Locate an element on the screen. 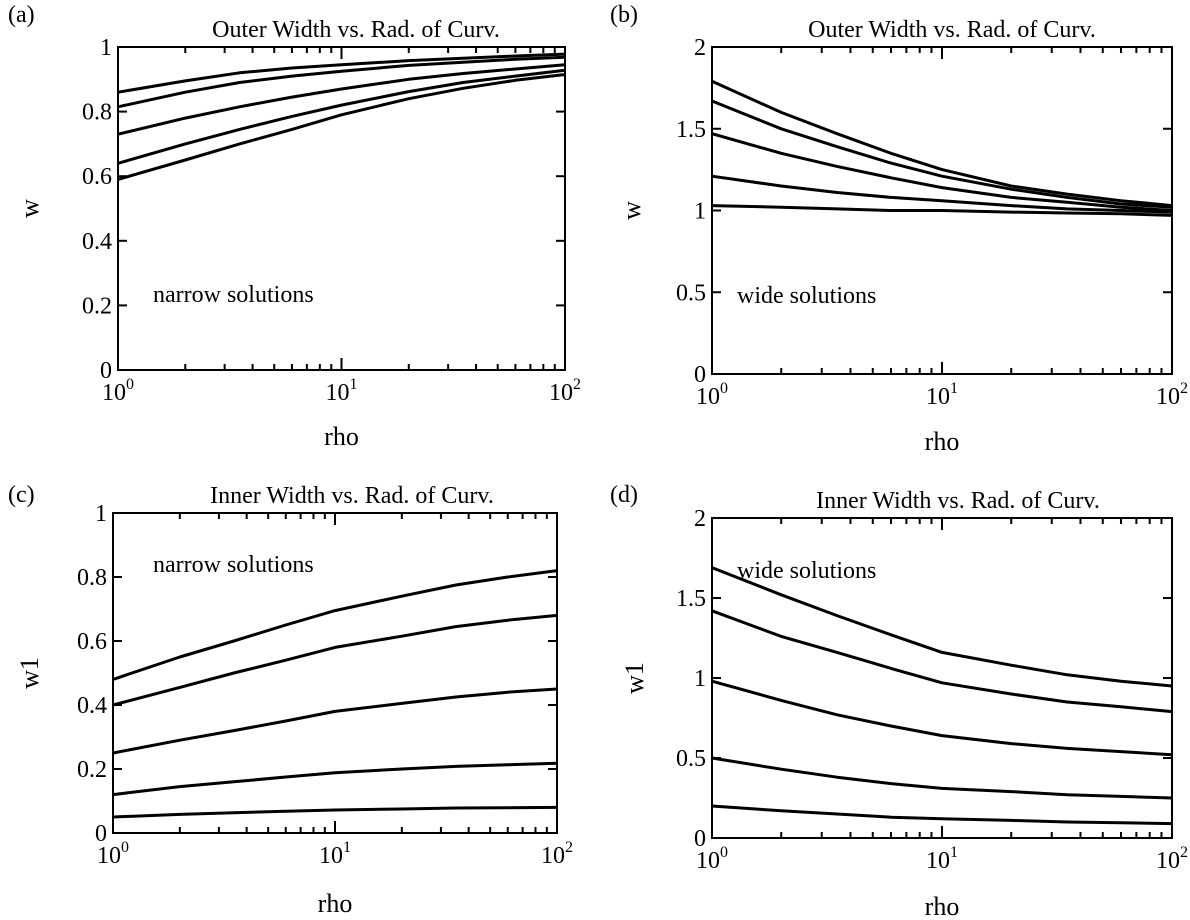 The width and height of the screenshot is (1190, 920). panel-label: (d) is located at coordinates (624, 495).